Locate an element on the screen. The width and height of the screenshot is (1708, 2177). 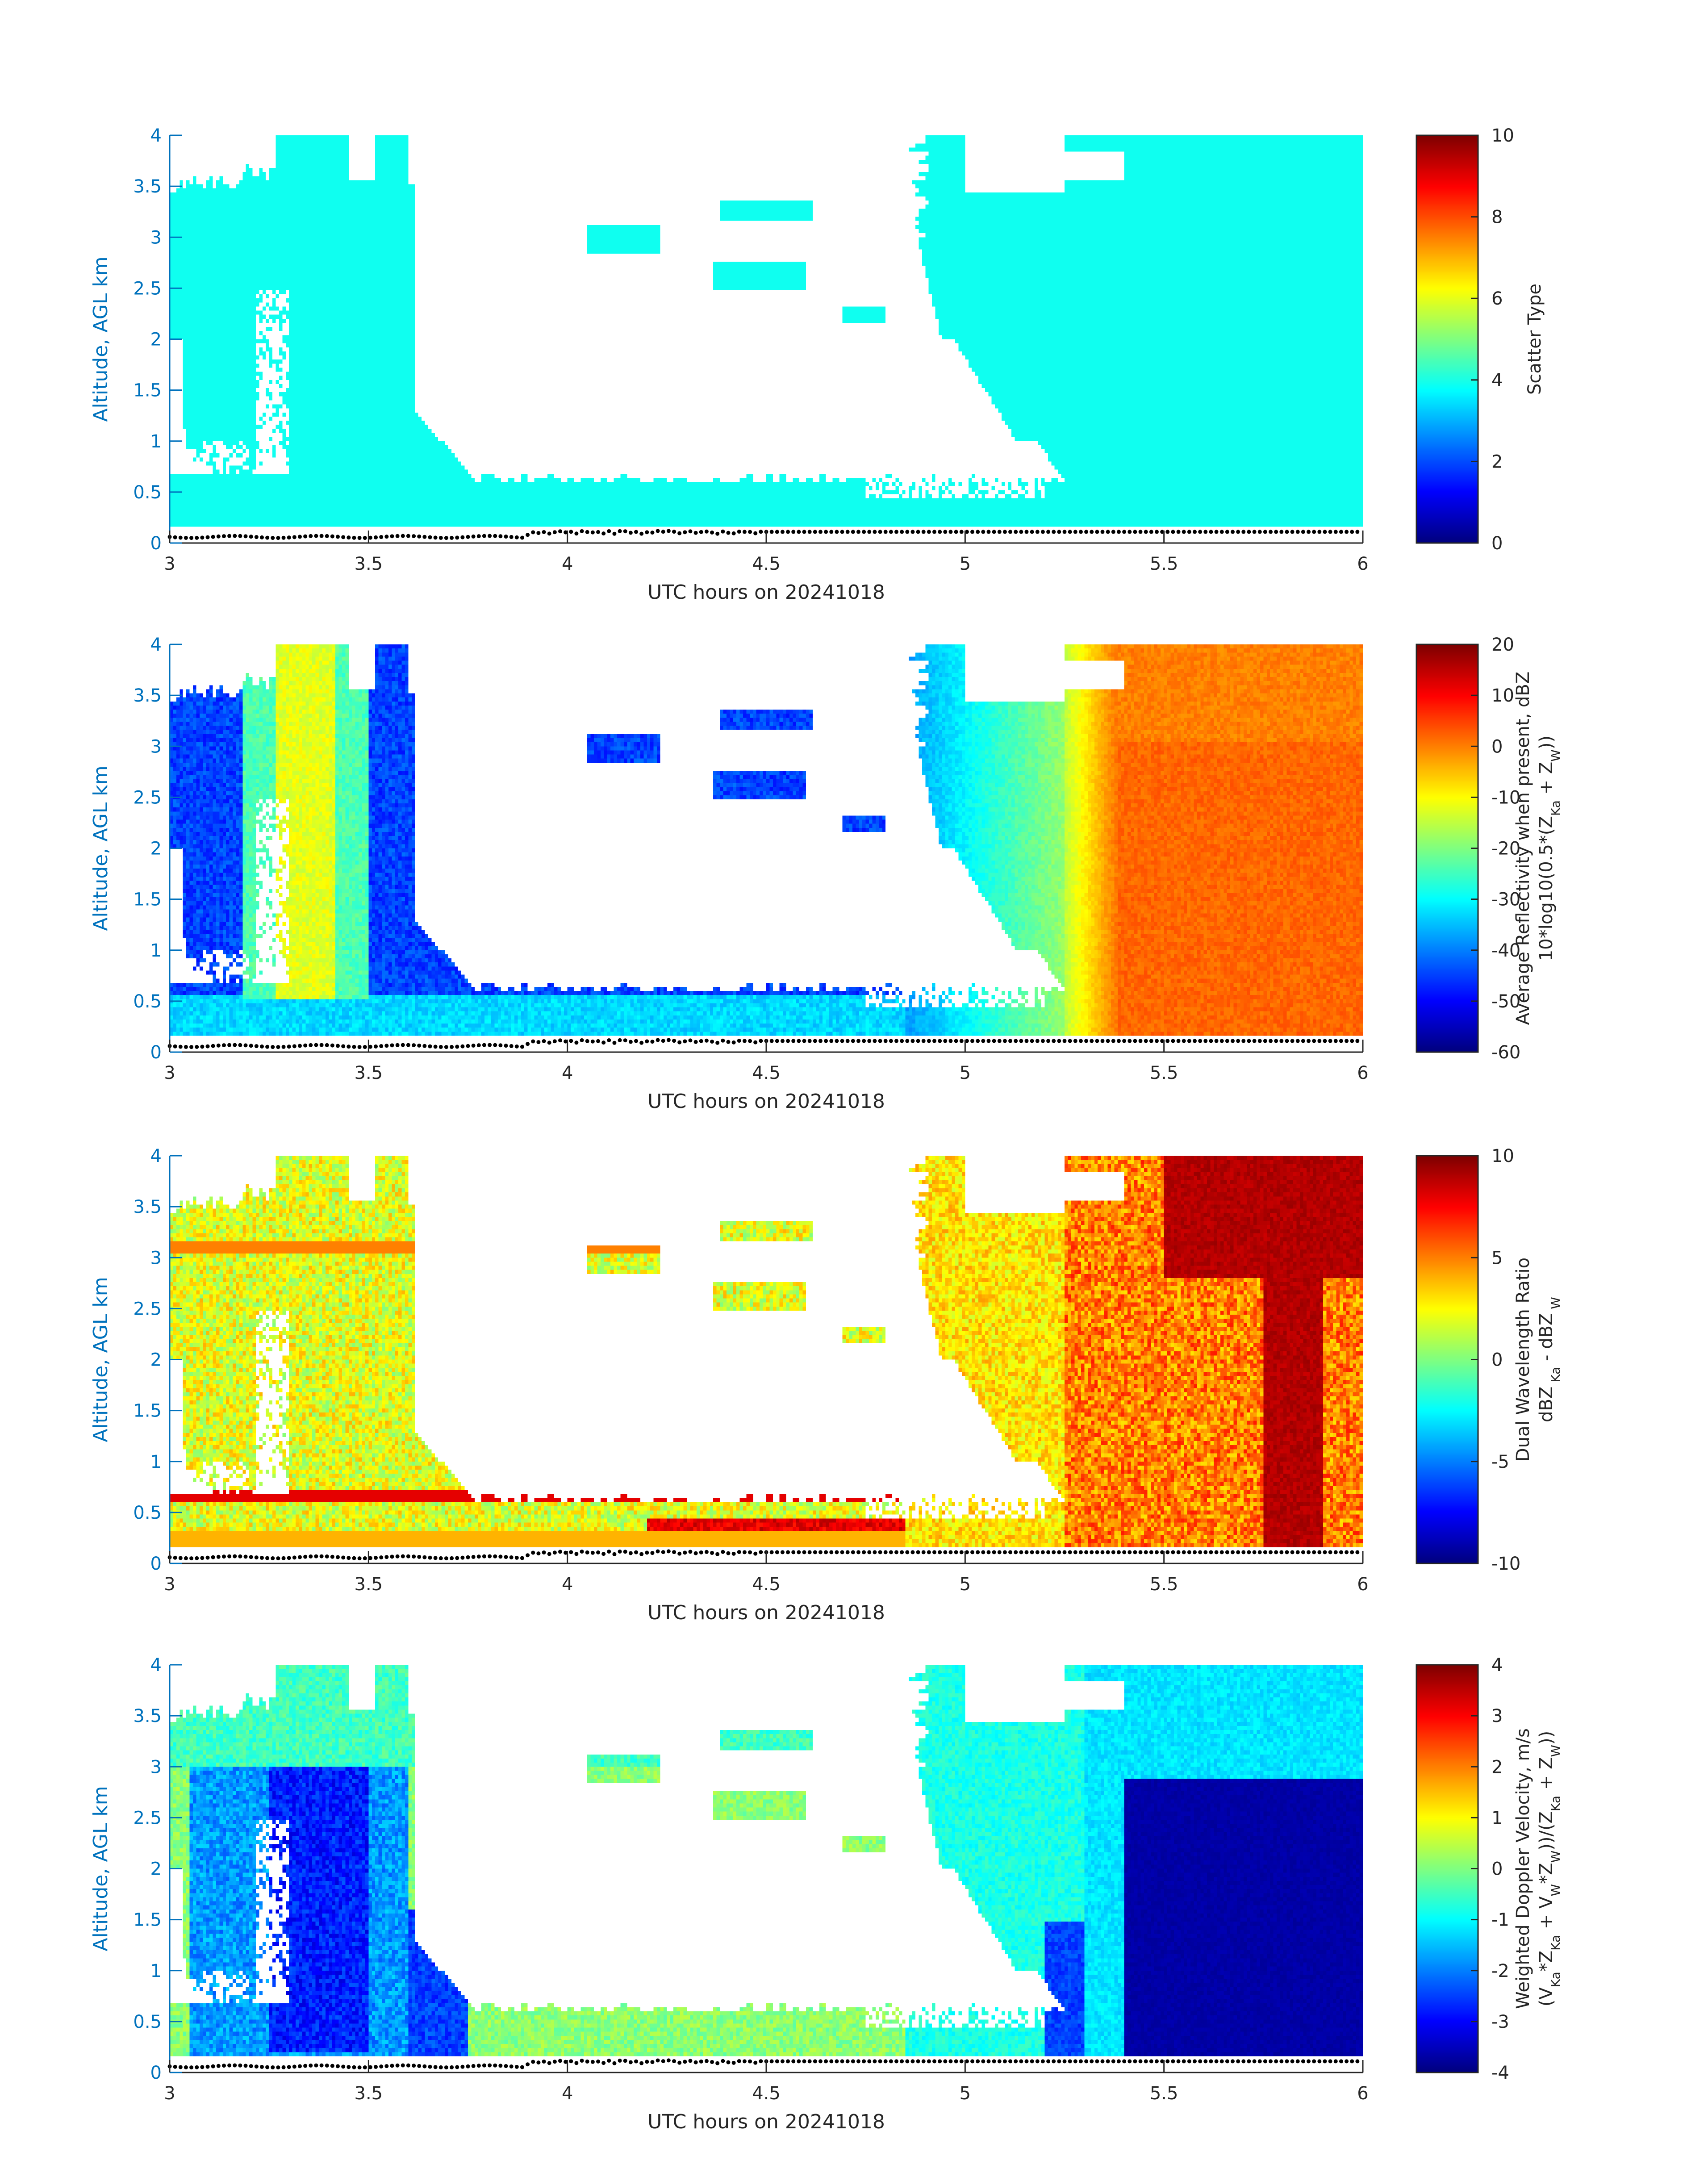
y-tick-label: 4 is located at coordinates (156, 135).